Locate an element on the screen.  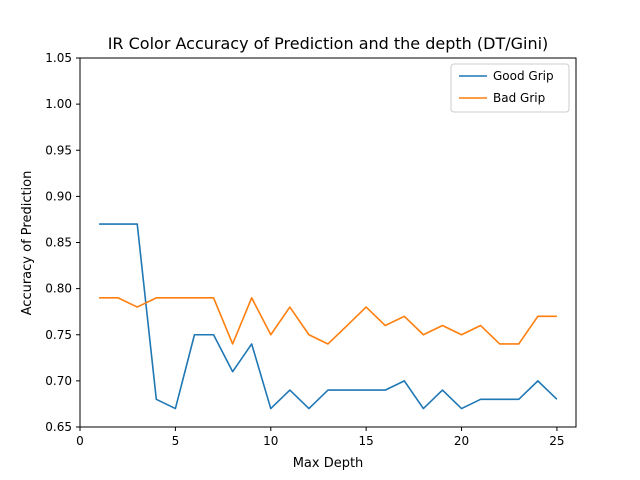
y-tick-label: 0.85 is located at coordinates (58, 243).